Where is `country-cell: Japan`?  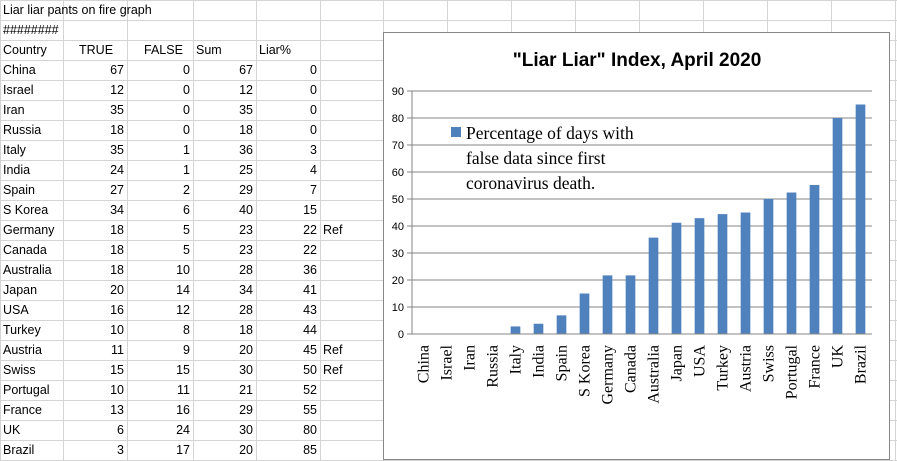
country-cell: Japan is located at coordinates (20, 290).